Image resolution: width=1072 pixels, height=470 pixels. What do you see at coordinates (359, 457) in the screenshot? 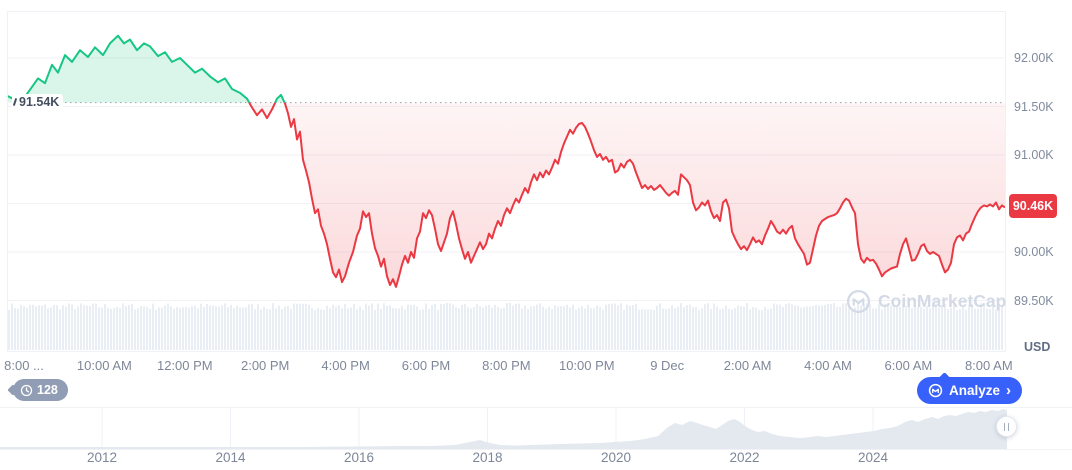
I see `timeline-year-label: 2016` at bounding box center [359, 457].